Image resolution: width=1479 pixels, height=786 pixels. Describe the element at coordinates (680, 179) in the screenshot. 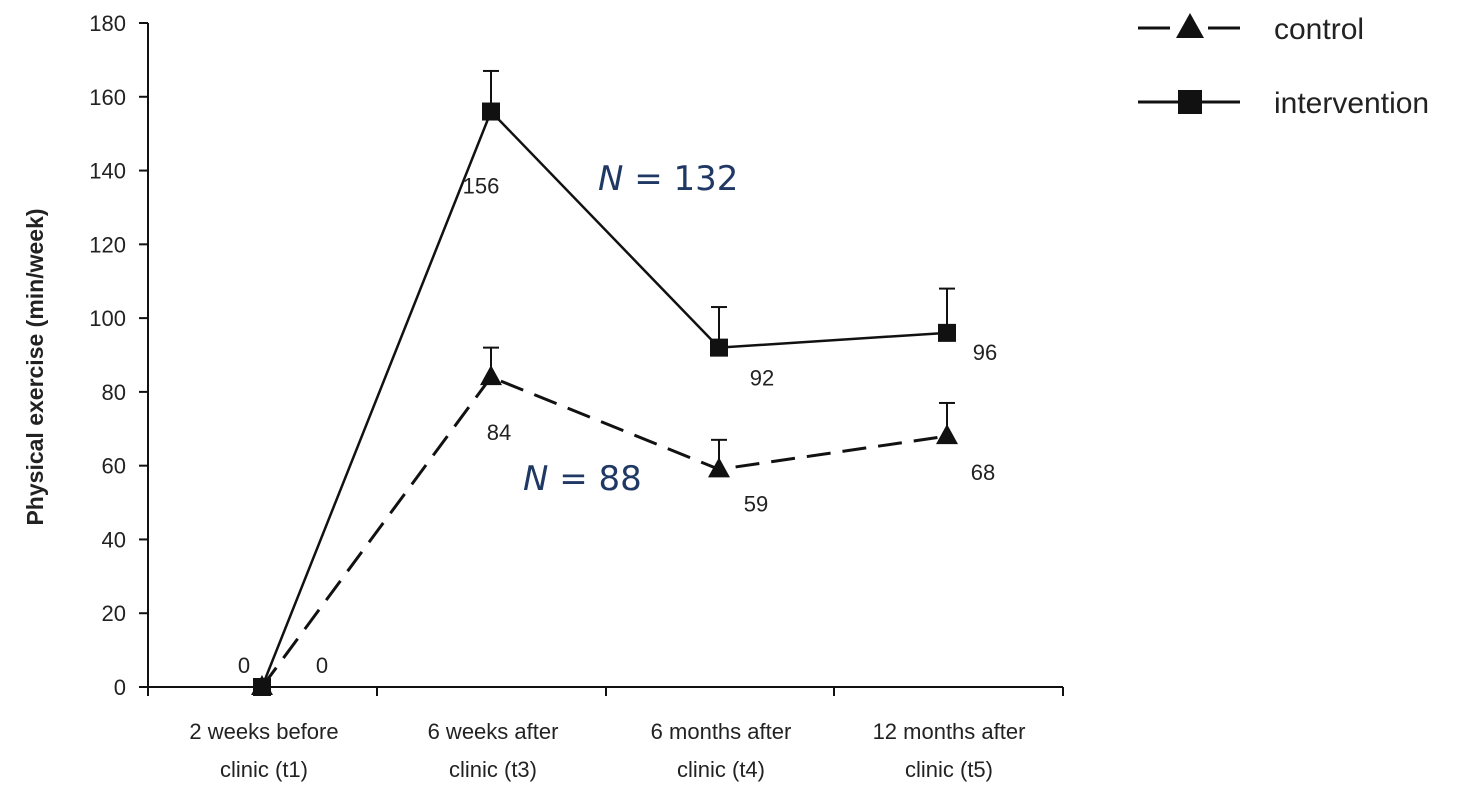

I see `n-annotation-value: = 132` at that location.